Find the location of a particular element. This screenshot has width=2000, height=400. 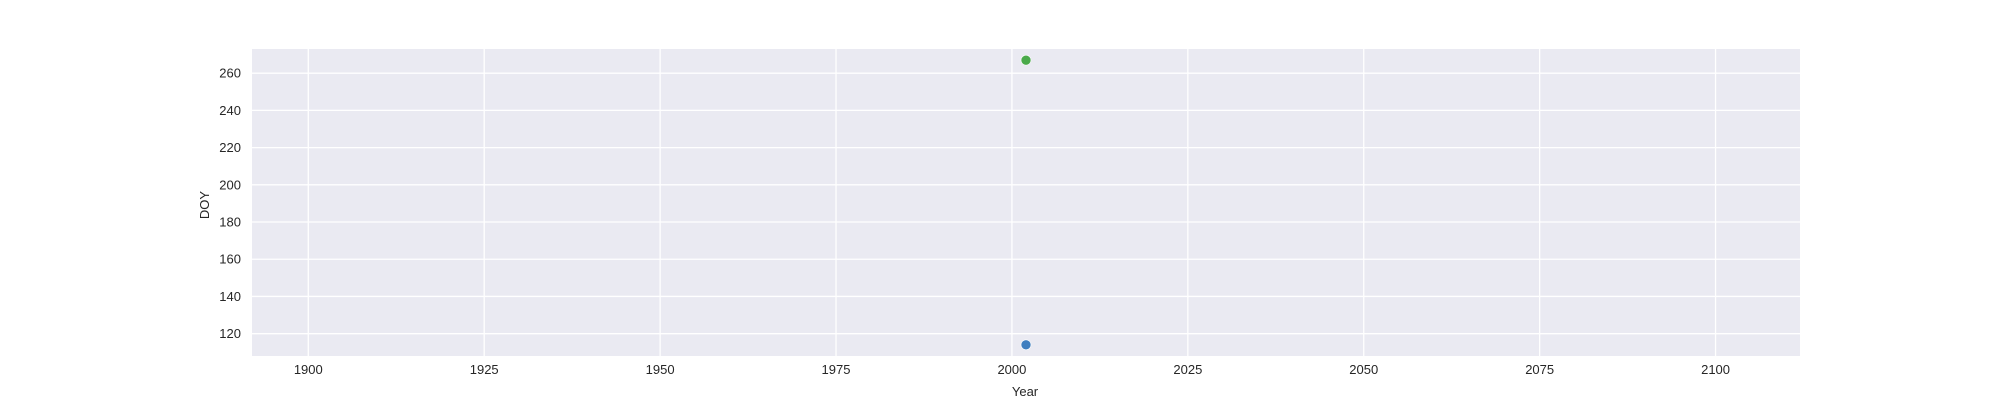

y-tick-label: 240 is located at coordinates (230, 110).